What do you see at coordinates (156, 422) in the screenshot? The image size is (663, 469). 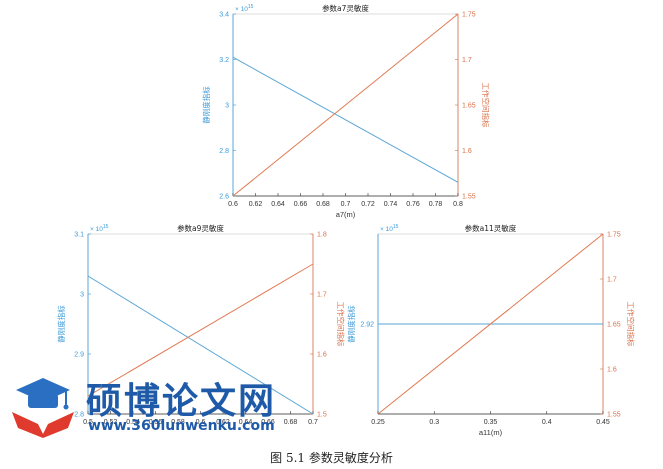 I see `x-tick-label: 0.56` at bounding box center [156, 422].